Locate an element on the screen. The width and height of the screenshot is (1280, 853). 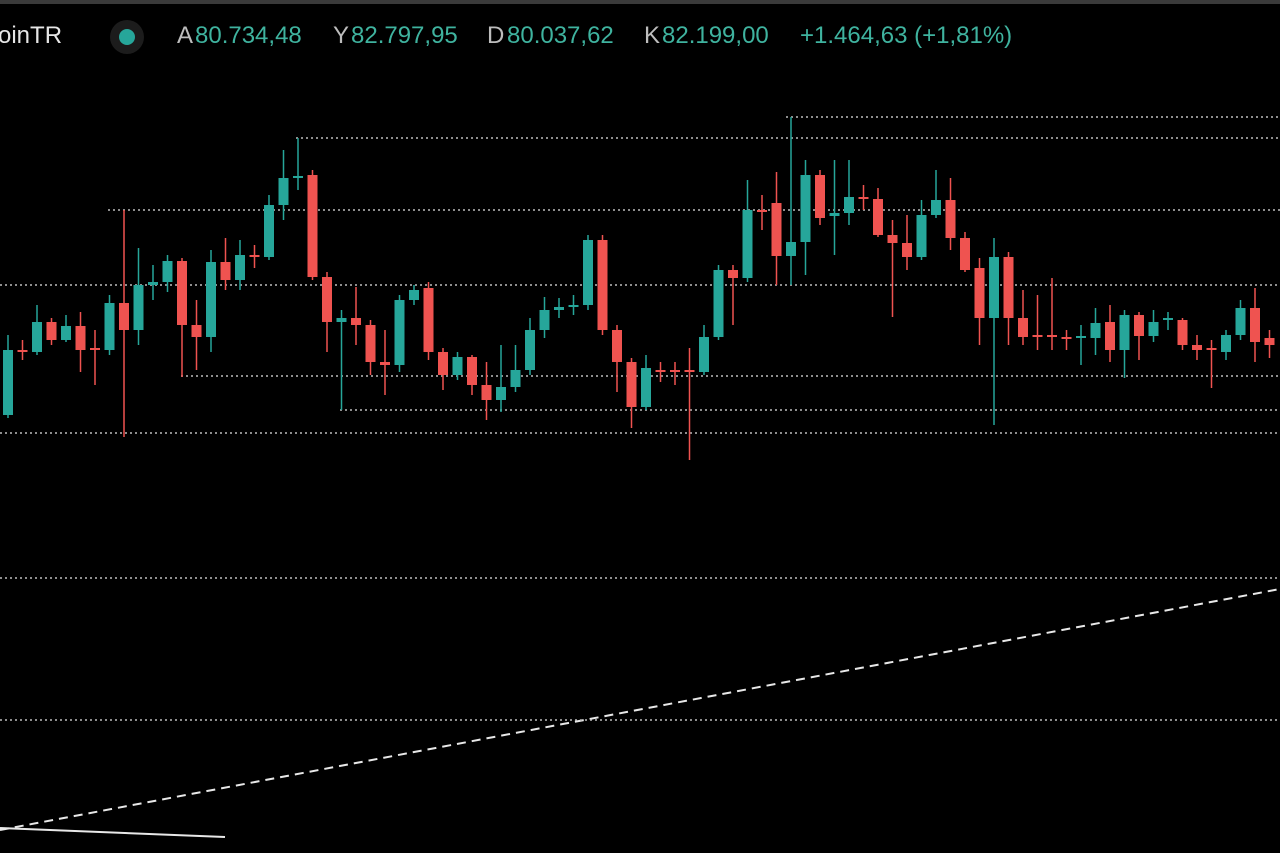
ohlc-label: A is located at coordinates (185, 35).